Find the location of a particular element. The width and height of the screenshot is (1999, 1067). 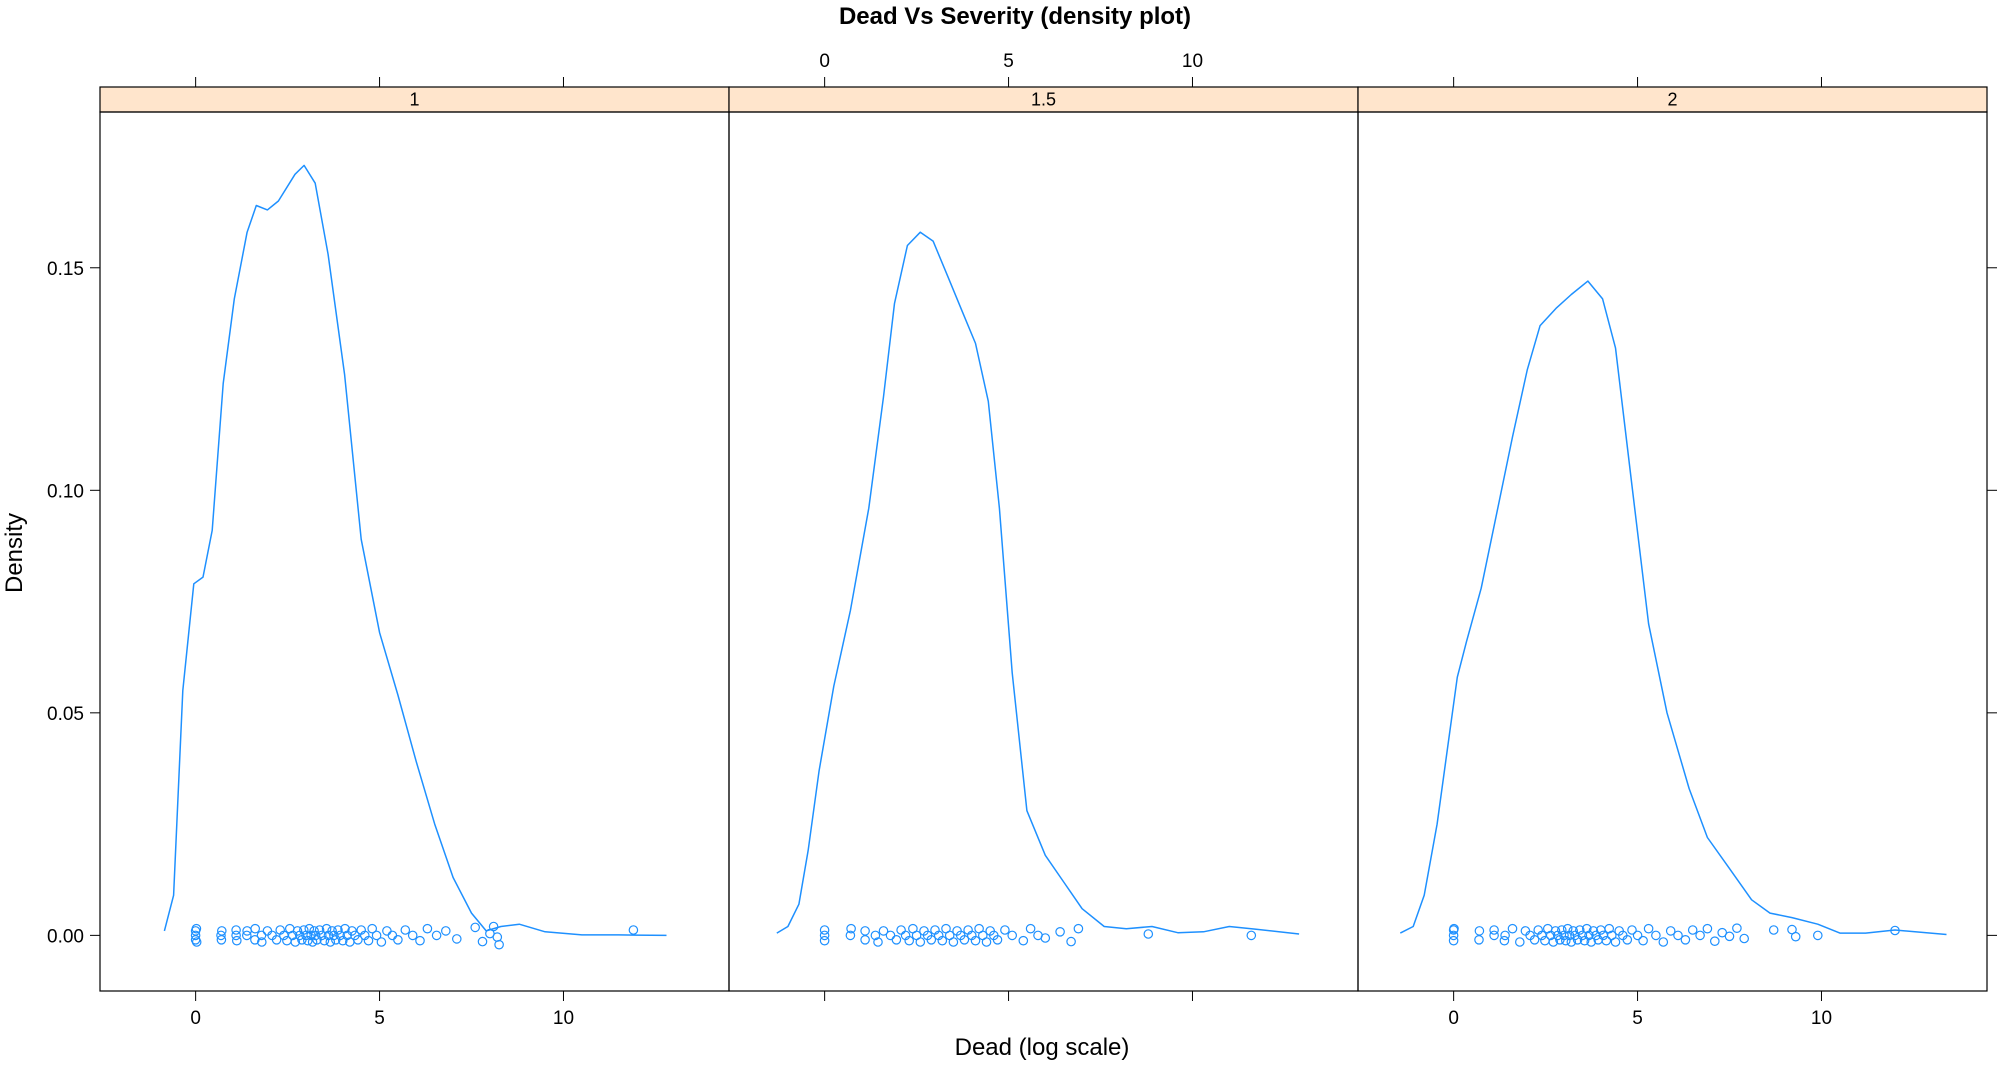

x-axis-title: Dead (log scale) is located at coordinates (1042, 1047).